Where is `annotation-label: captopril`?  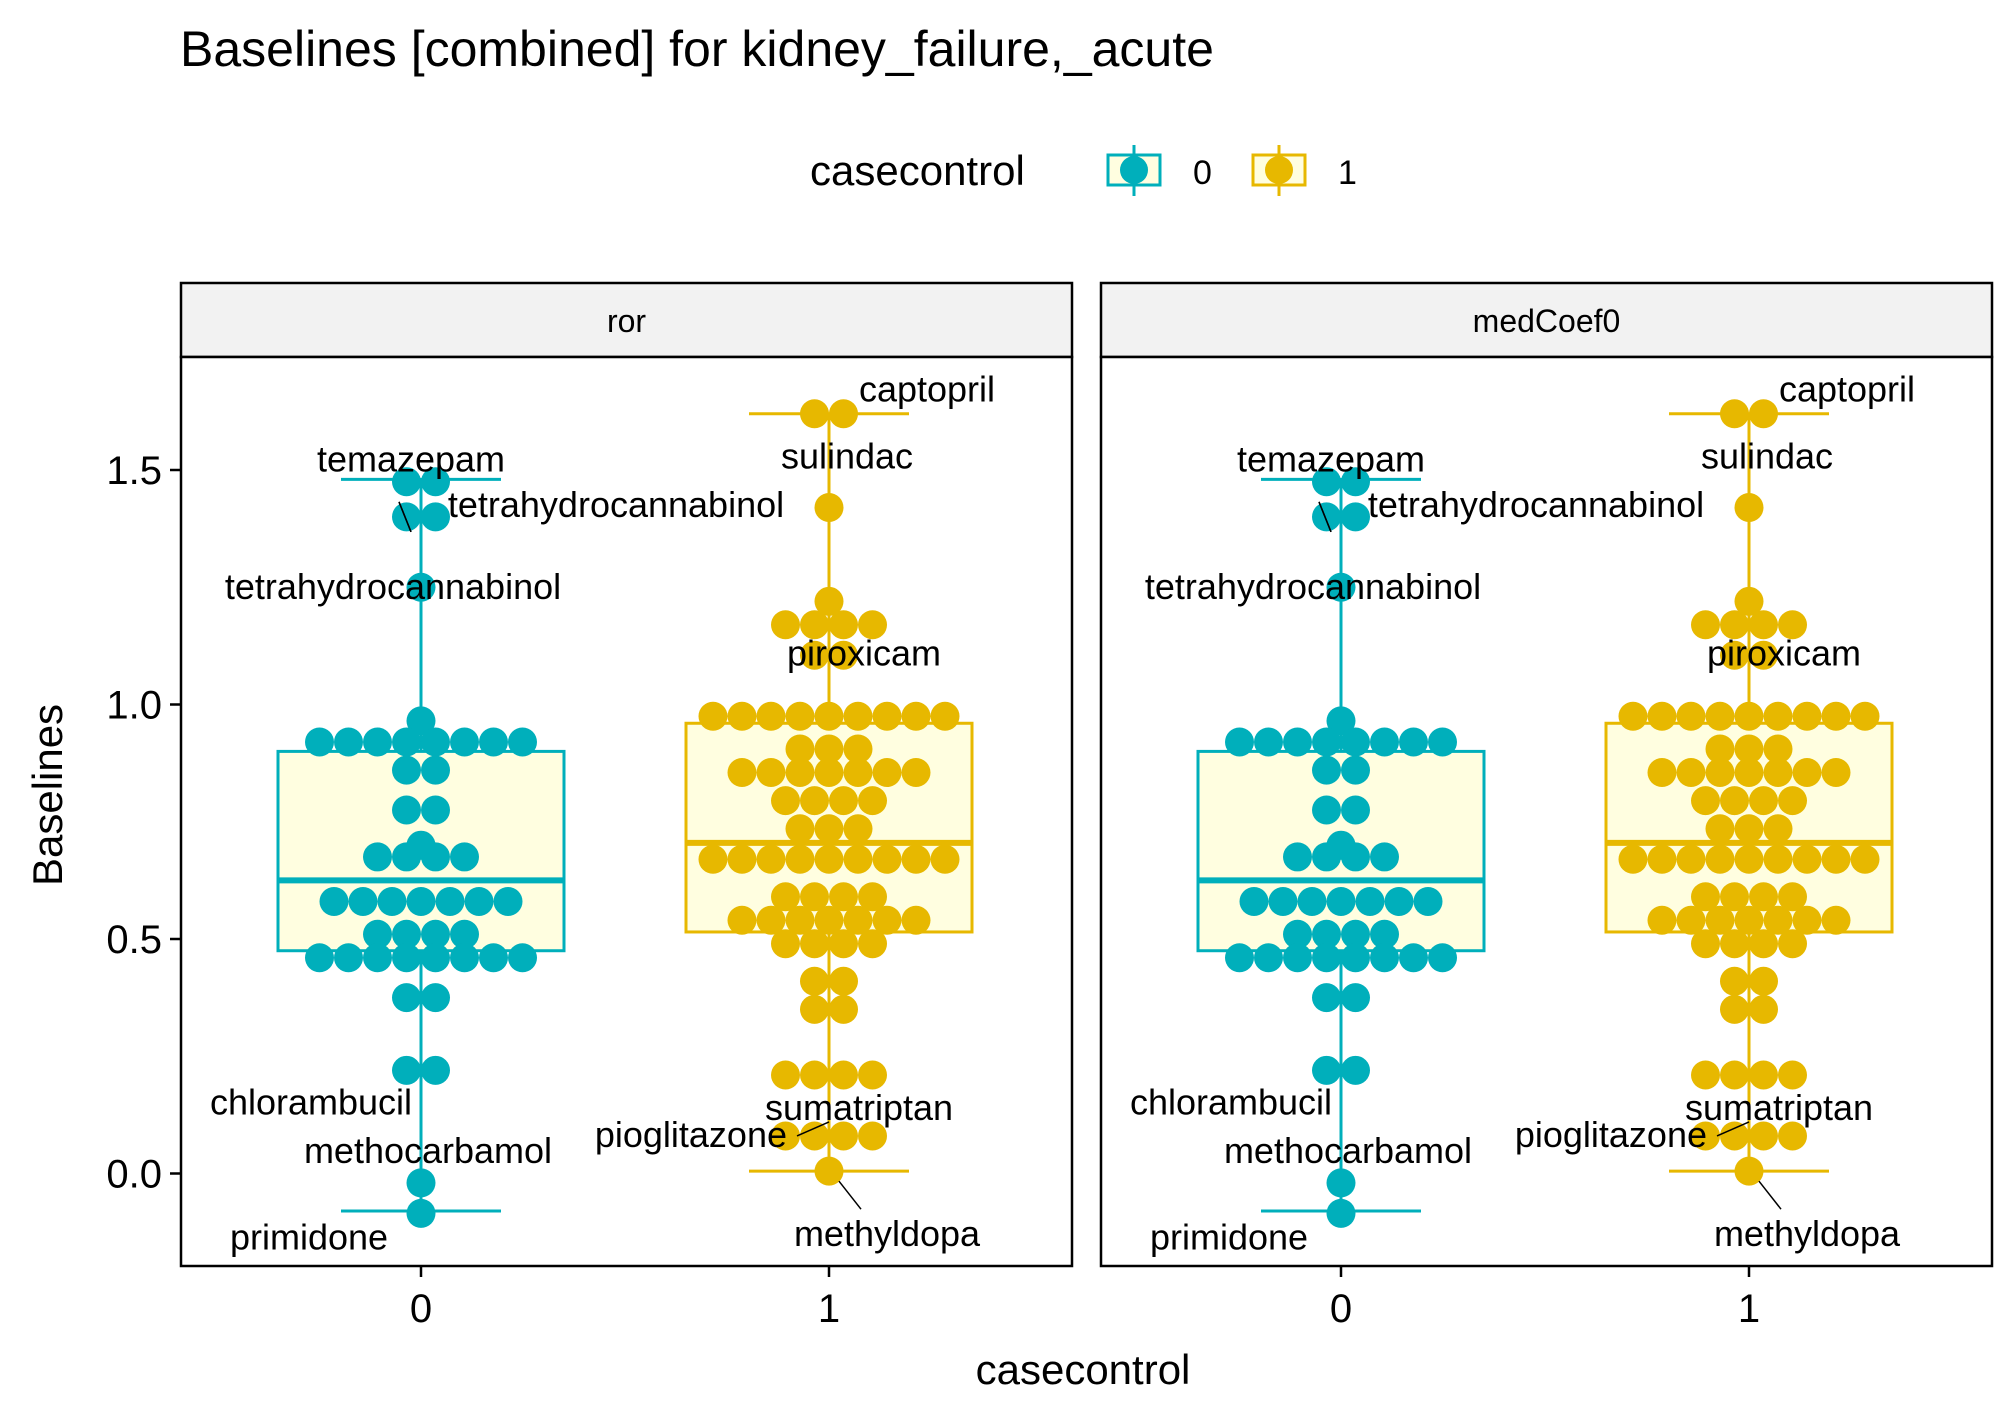
annotation-label: captopril is located at coordinates (927, 389).